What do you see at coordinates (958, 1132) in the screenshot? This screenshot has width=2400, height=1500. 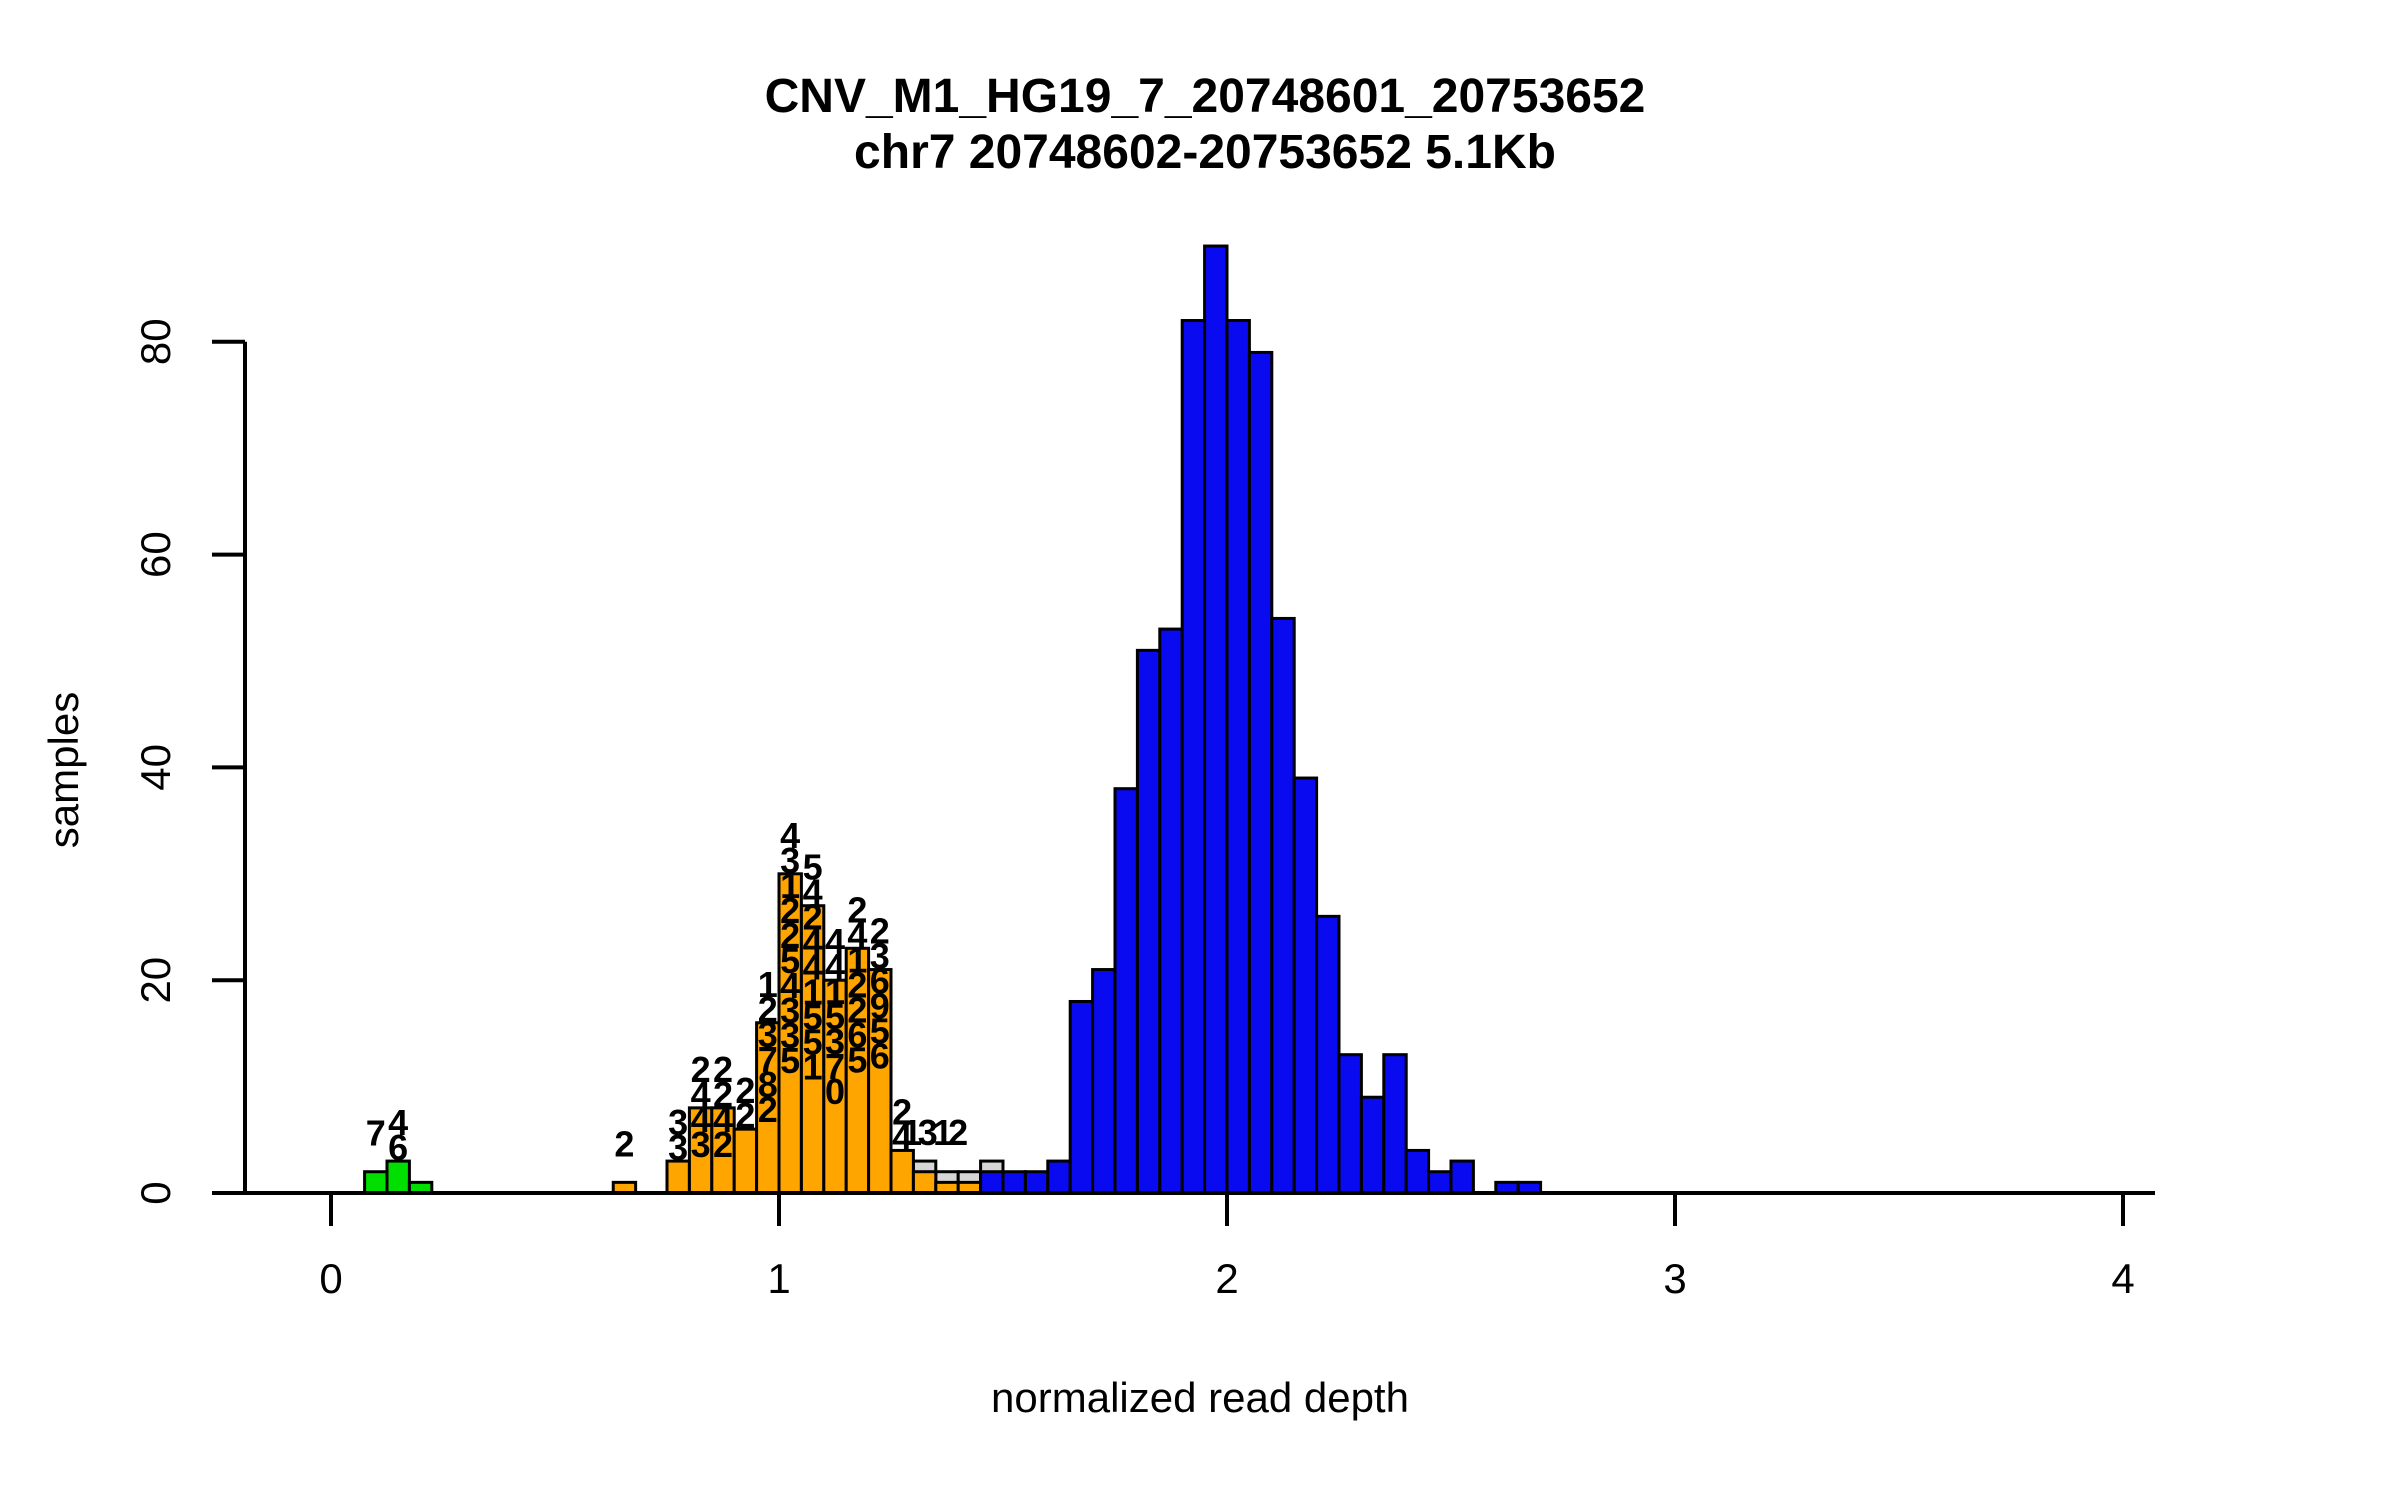 I see `floating-count-label: 2` at bounding box center [958, 1132].